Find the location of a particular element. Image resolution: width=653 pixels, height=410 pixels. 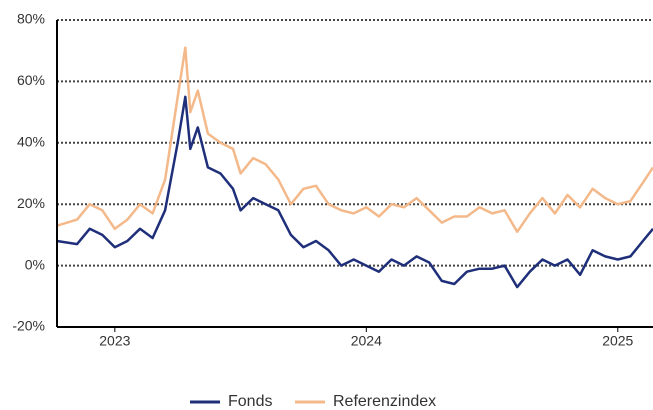

legend-label: Fonds is located at coordinates (250, 401).